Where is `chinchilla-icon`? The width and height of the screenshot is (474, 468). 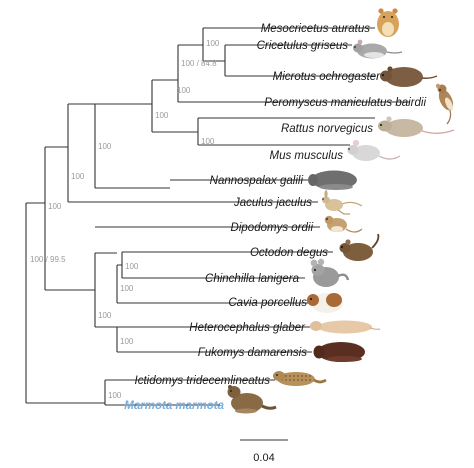 chinchilla-icon is located at coordinates (330, 272).